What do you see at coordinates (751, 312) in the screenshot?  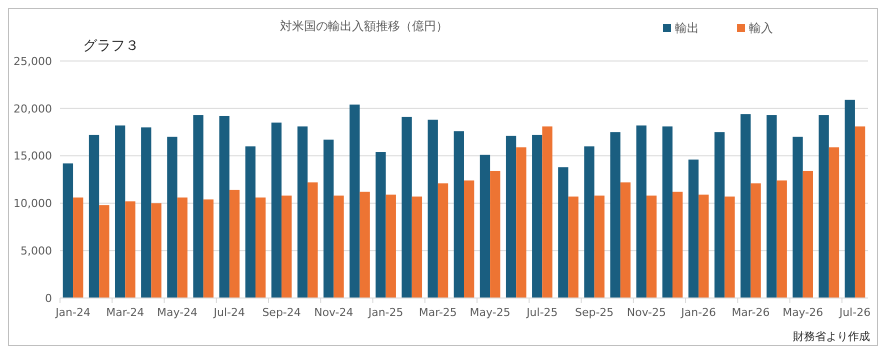 I see `x-tick-label: Mar-26` at bounding box center [751, 312].